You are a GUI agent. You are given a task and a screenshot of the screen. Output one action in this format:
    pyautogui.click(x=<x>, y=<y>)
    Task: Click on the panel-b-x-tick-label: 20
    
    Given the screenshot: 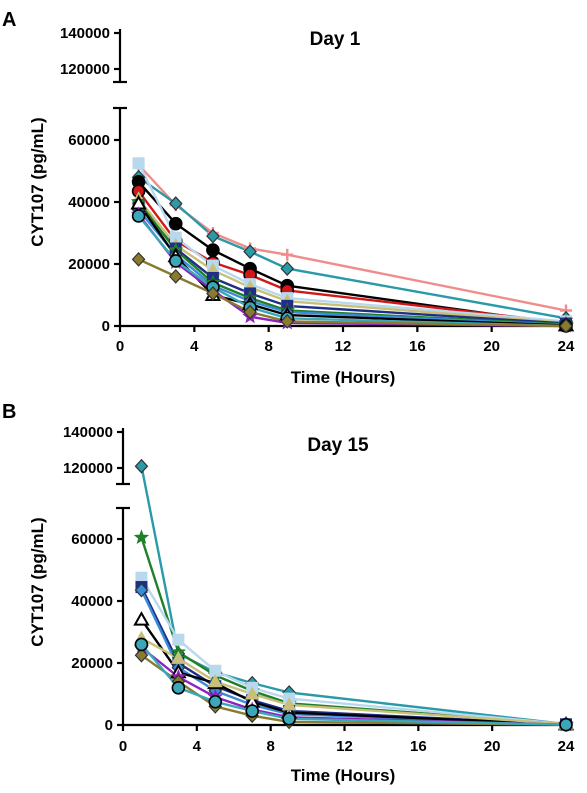 What is the action you would take?
    pyautogui.click(x=492, y=746)
    